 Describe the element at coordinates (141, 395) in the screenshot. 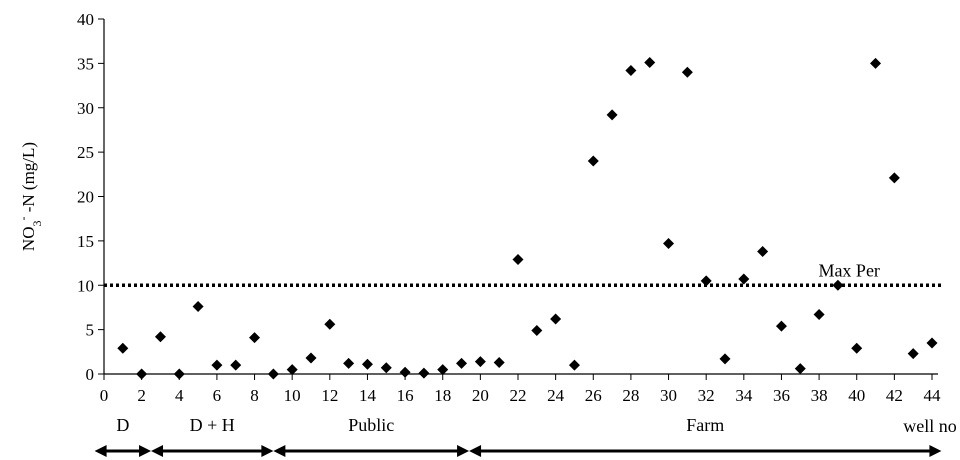

I see `x-tick-label: 2` at that location.